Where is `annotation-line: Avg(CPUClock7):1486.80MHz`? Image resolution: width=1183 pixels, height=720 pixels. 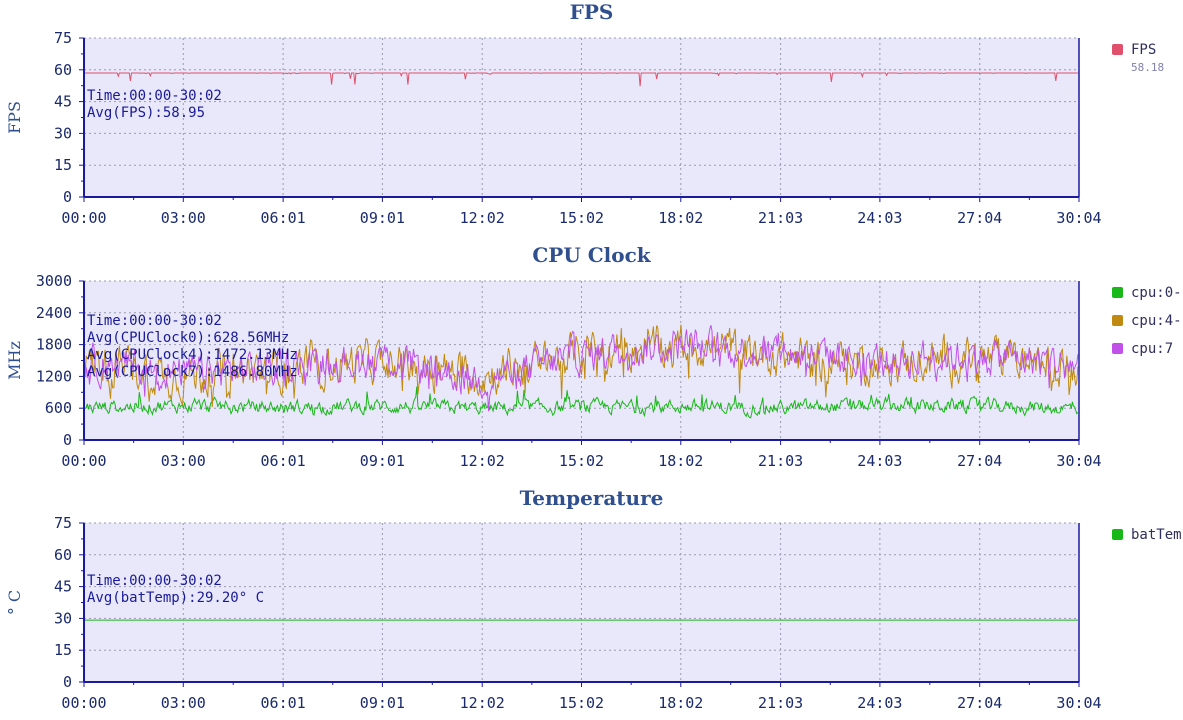
annotation-line: Avg(CPUClock7):1486.80MHz is located at coordinates (192, 372).